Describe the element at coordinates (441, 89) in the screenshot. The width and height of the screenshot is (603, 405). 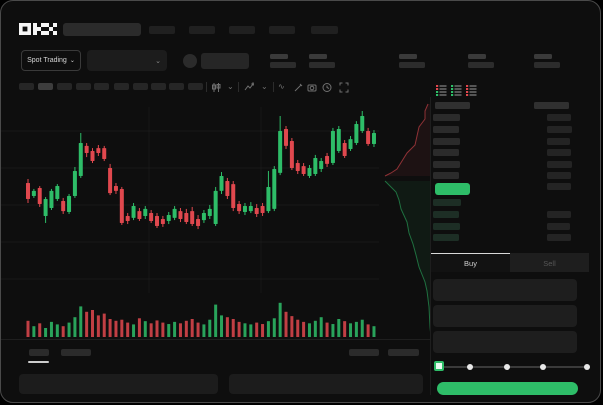
I see `book-combined-icon` at that location.